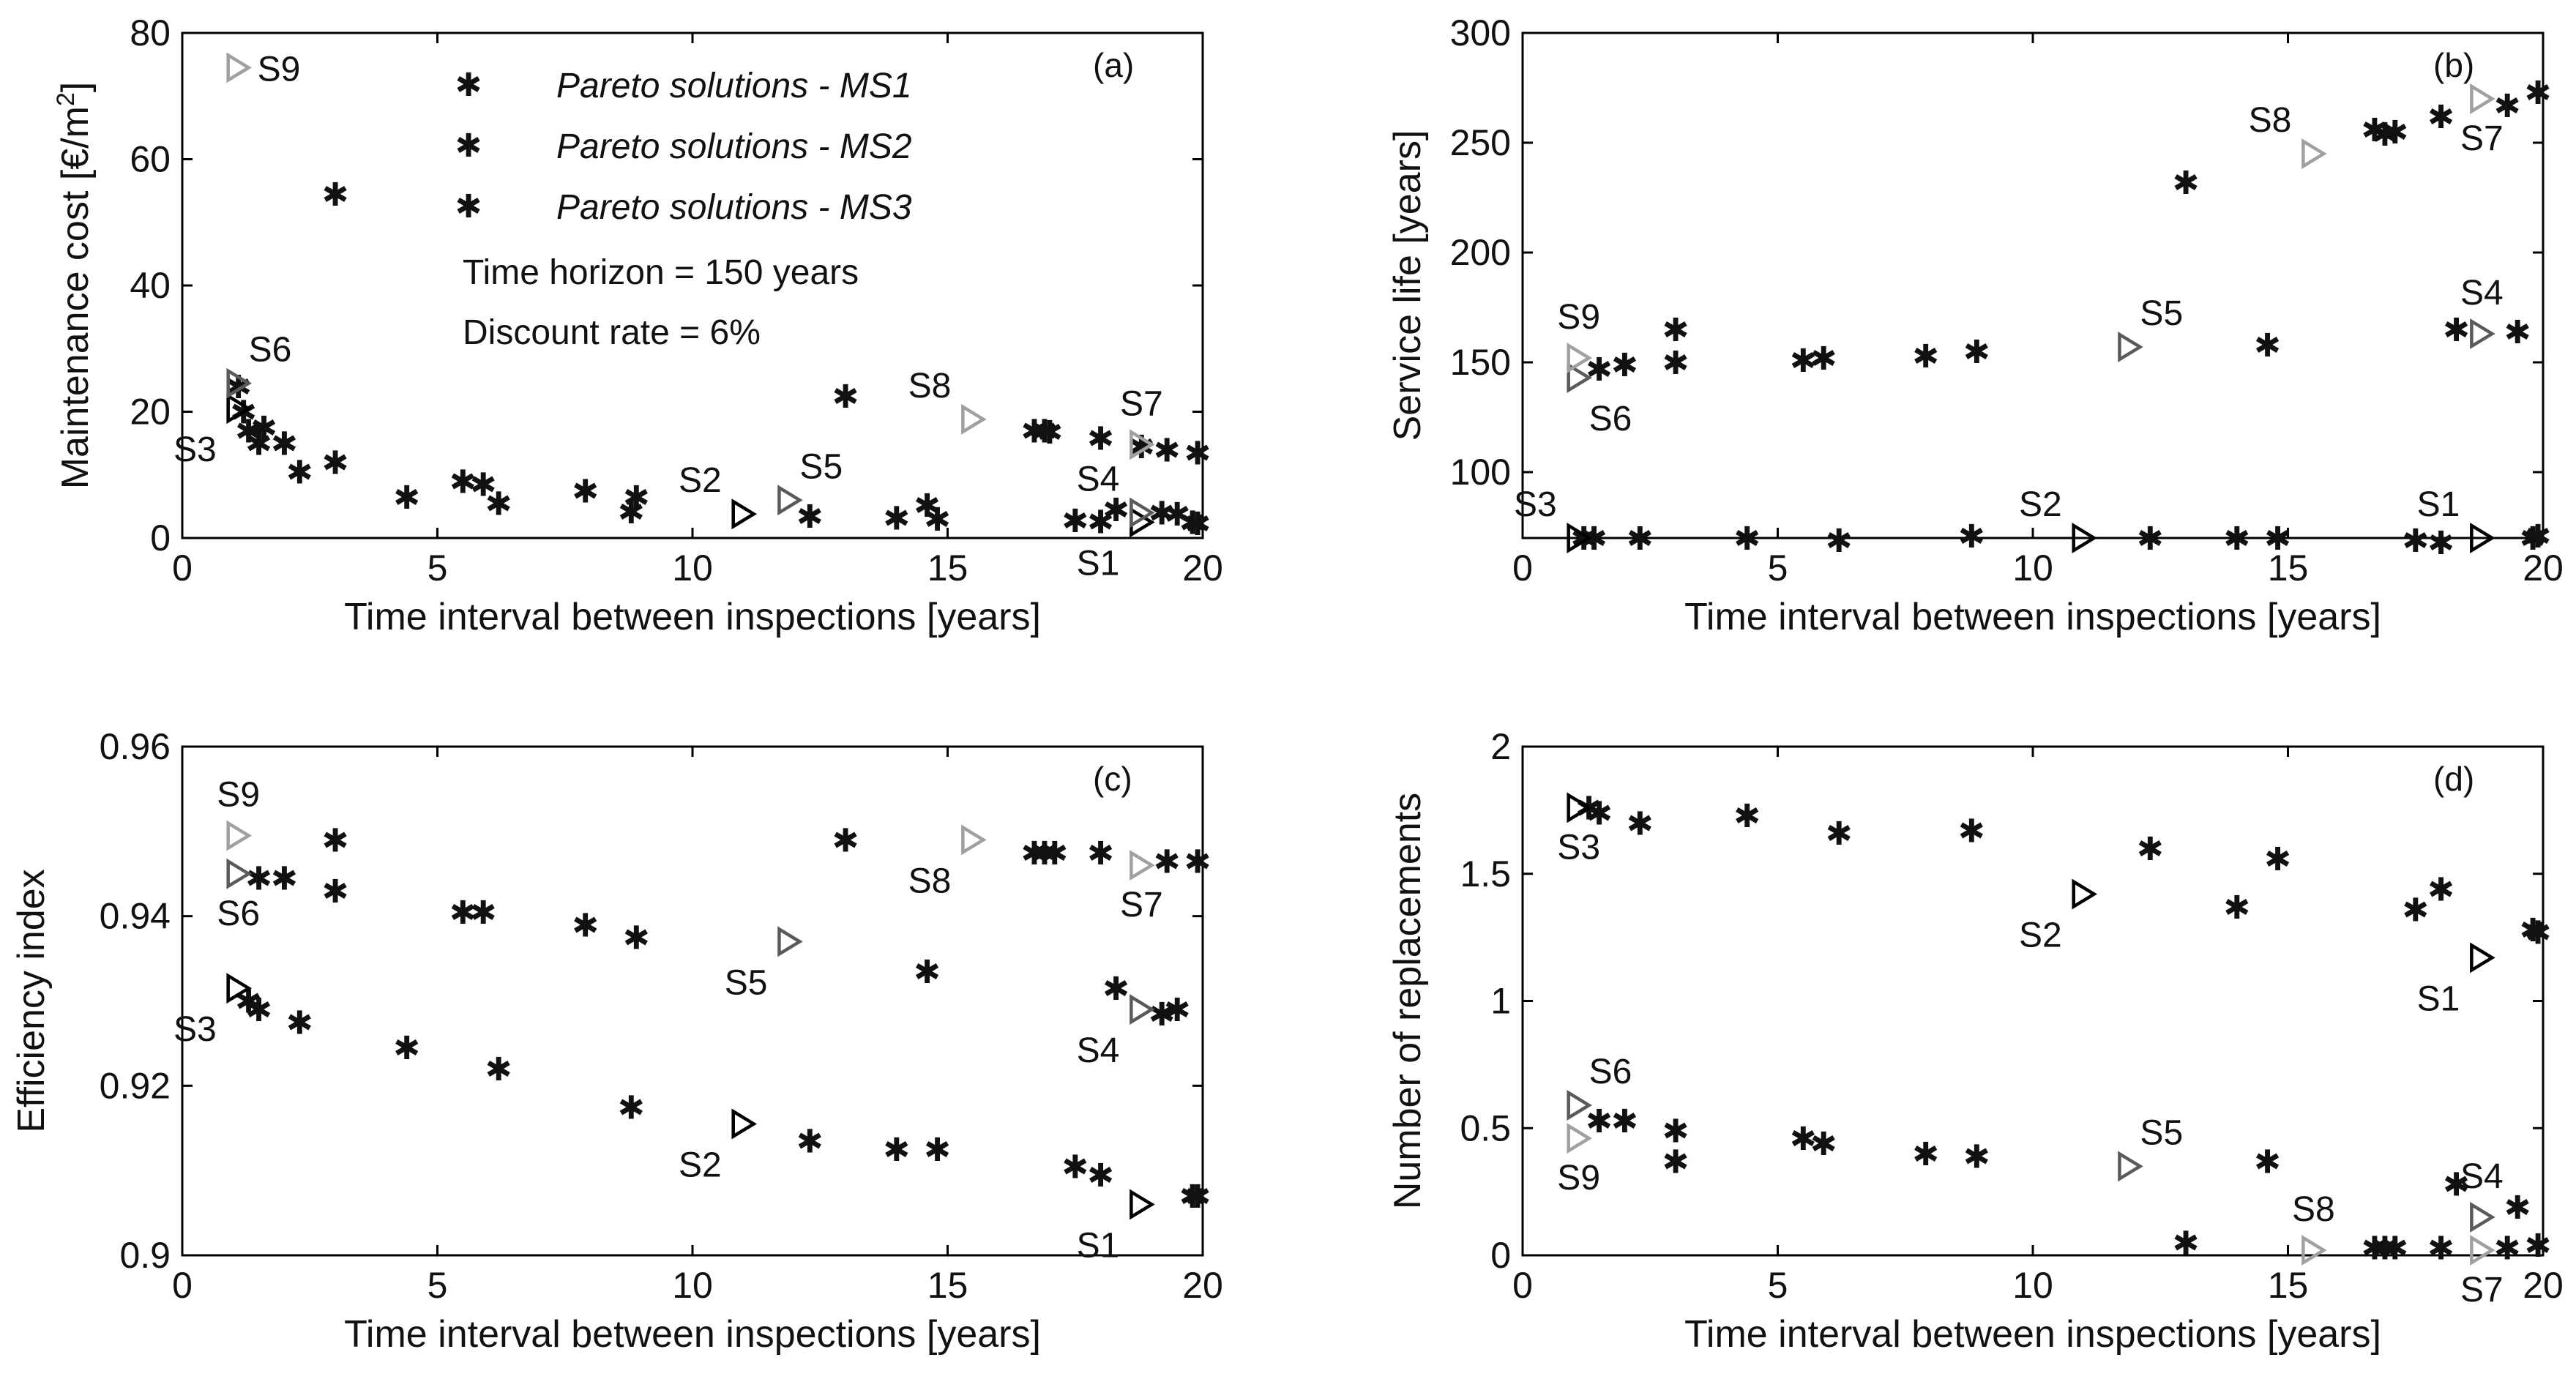 This screenshot has height=1390, width=2576. Describe the element at coordinates (1480, 362) in the screenshot. I see `y-tick-label: 150` at that location.